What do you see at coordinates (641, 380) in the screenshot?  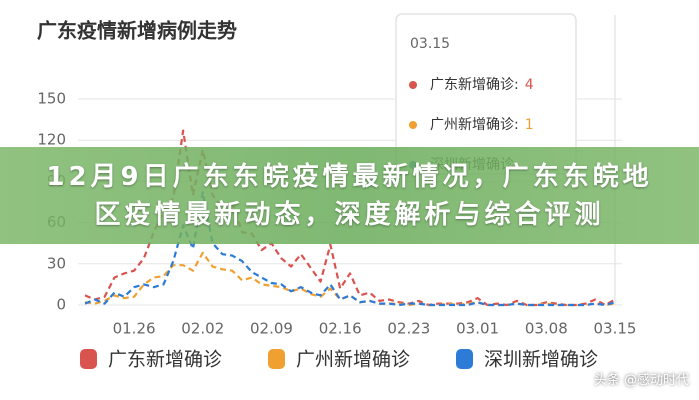 I see `watermark: 头条 @感动时代` at bounding box center [641, 380].